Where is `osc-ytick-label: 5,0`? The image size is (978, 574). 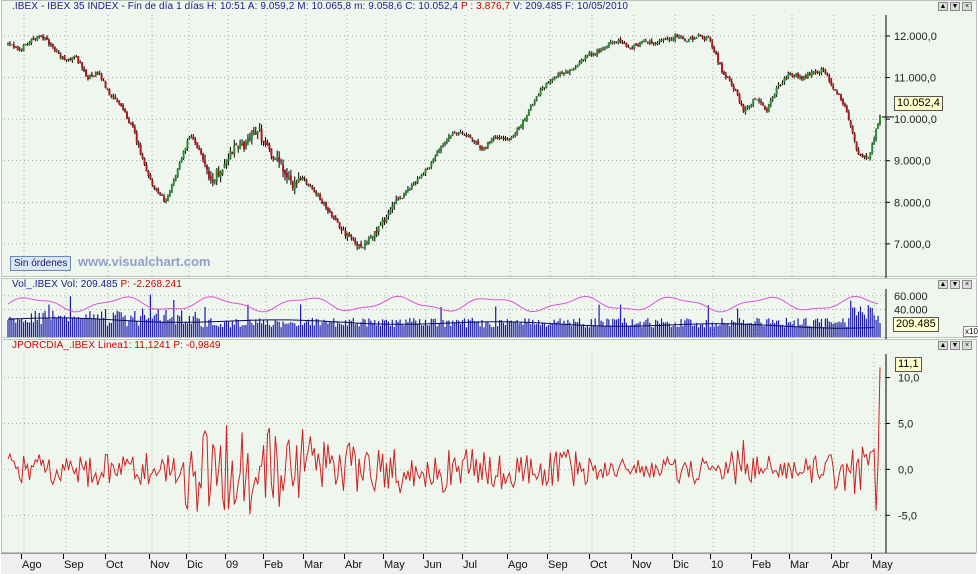
osc-ytick-label: 5,0 is located at coordinates (905, 424).